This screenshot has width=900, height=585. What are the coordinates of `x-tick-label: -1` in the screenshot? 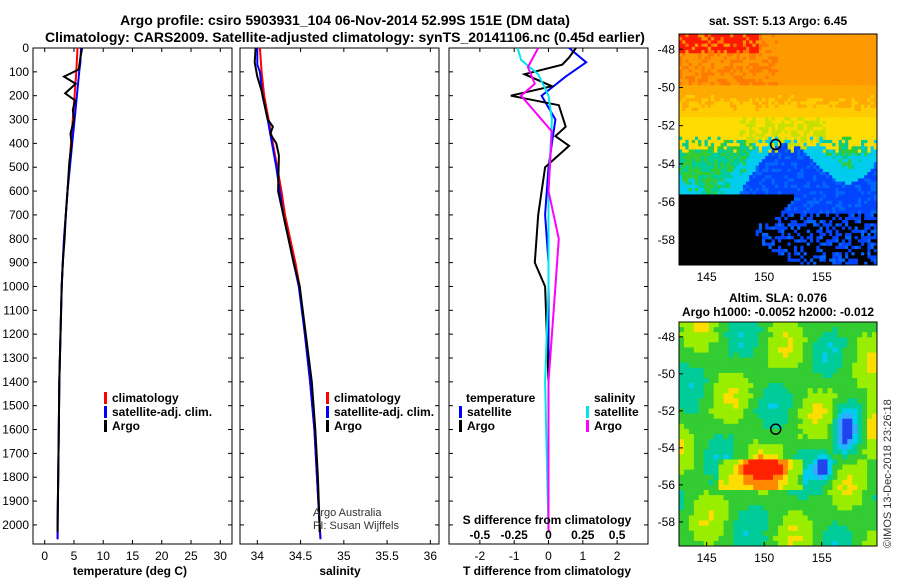 It's located at (514, 556).